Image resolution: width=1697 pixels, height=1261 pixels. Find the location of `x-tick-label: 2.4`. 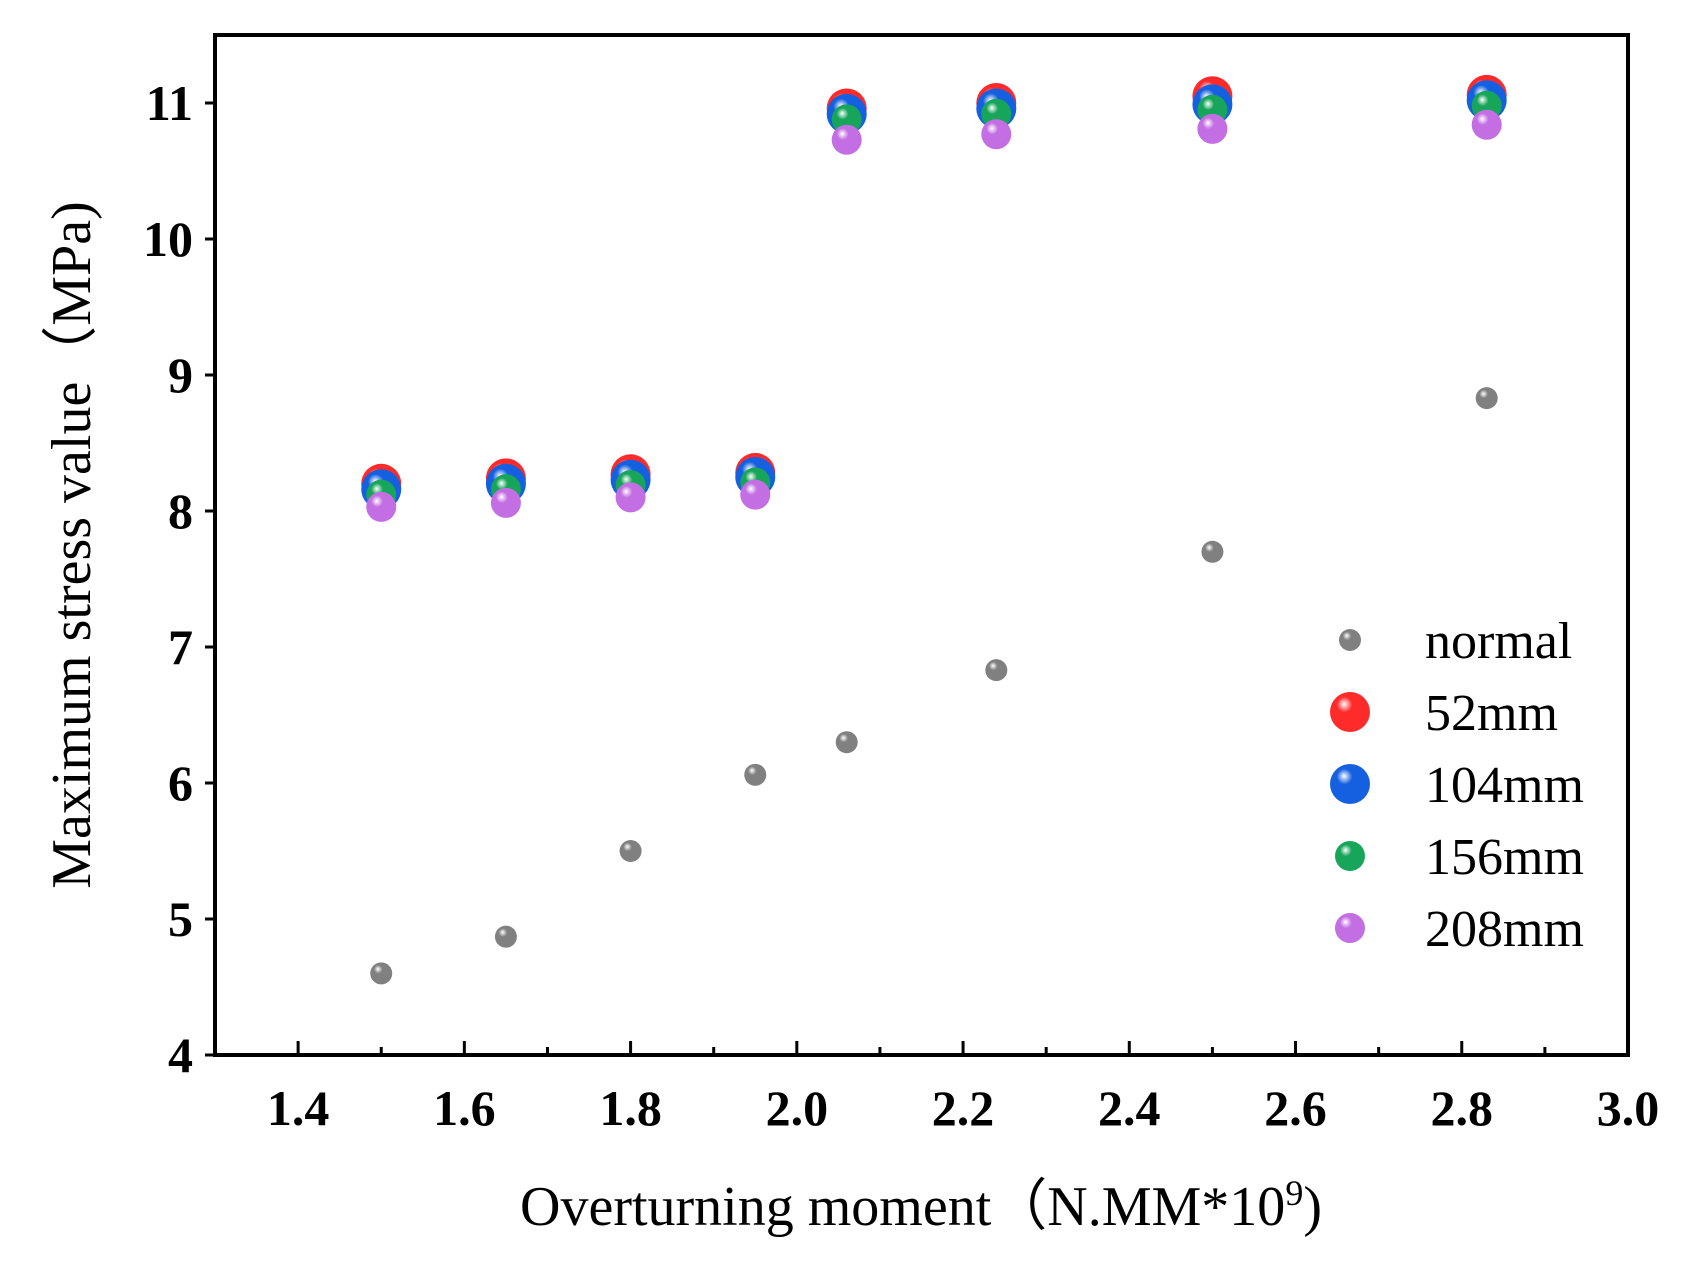

x-tick-label: 2.4 is located at coordinates (1129, 1108).